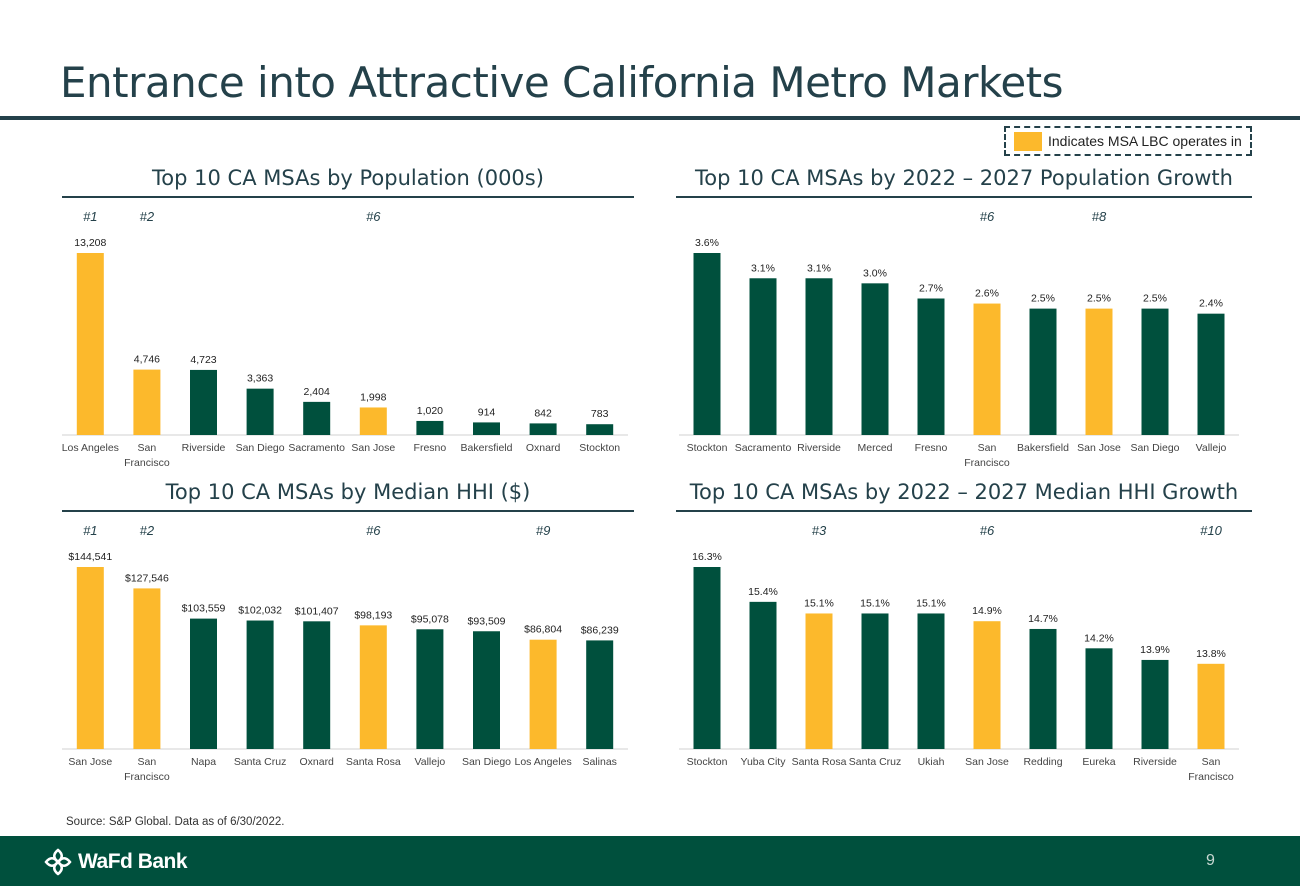 The width and height of the screenshot is (1300, 886). What do you see at coordinates (260, 379) in the screenshot?
I see `data-label: 3,363` at bounding box center [260, 379].